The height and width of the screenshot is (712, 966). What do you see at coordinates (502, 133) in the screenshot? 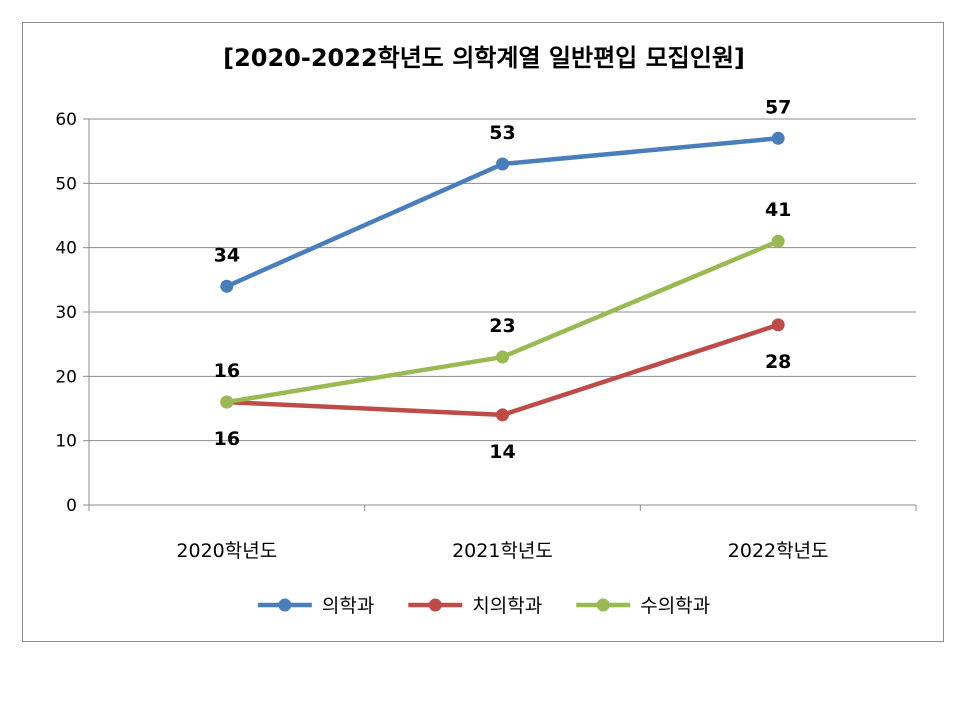
I see `data-label: 53` at bounding box center [502, 133].